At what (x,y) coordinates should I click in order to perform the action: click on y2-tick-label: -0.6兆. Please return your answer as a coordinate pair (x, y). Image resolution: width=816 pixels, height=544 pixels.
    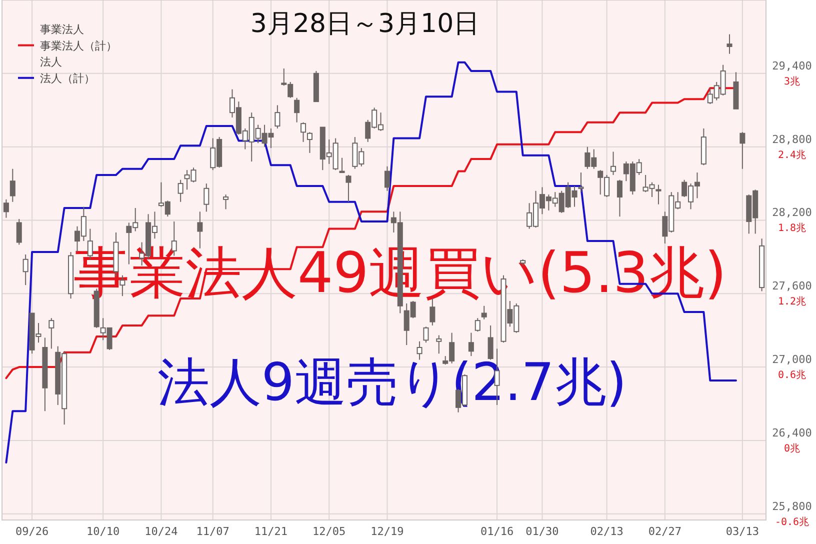
    Looking at the image, I should click on (792, 522).